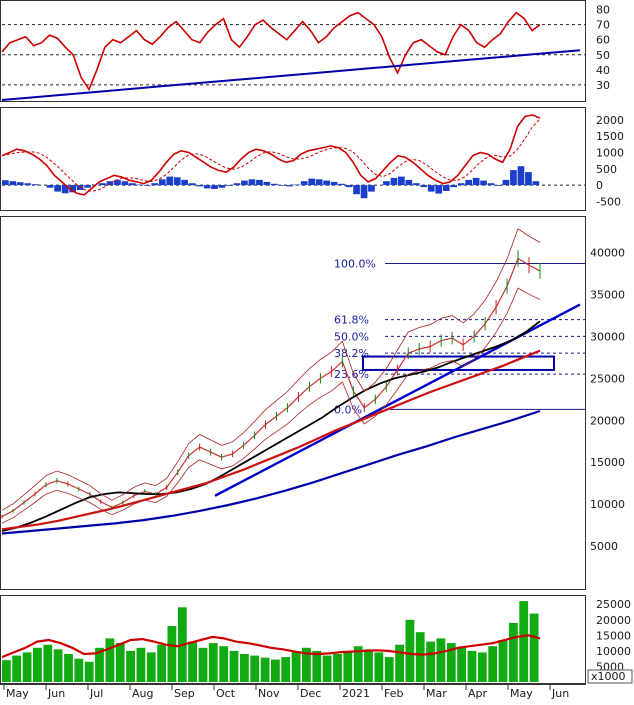 This screenshot has width=634, height=705. I want to click on month-label: Jun, so click(56, 693).